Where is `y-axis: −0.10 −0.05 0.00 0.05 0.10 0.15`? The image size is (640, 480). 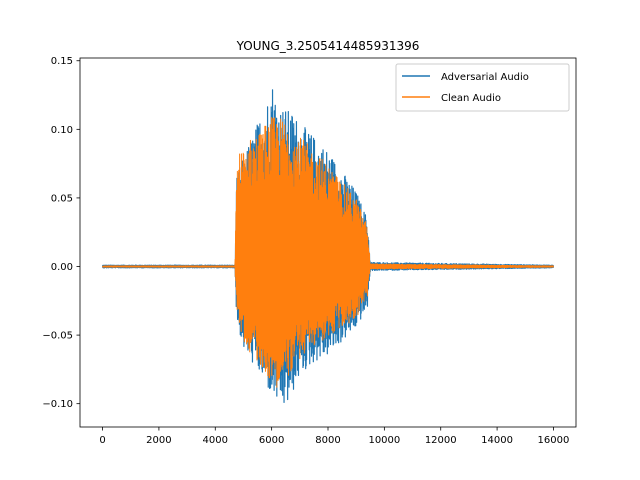
y-axis: −0.10 −0.05 0.00 0.05 0.10 0.15 is located at coordinates (61, 233).